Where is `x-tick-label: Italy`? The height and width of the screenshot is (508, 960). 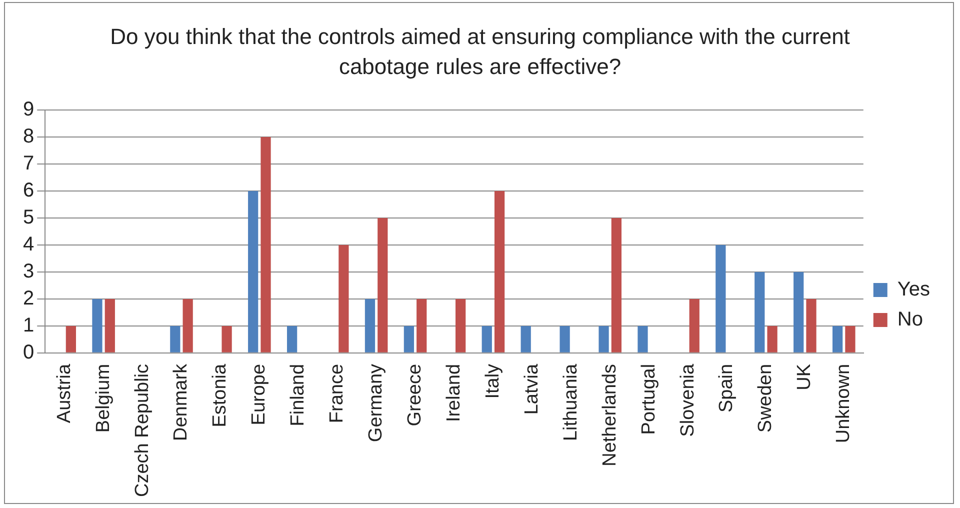 x-tick-label: Italy is located at coordinates (493, 381).